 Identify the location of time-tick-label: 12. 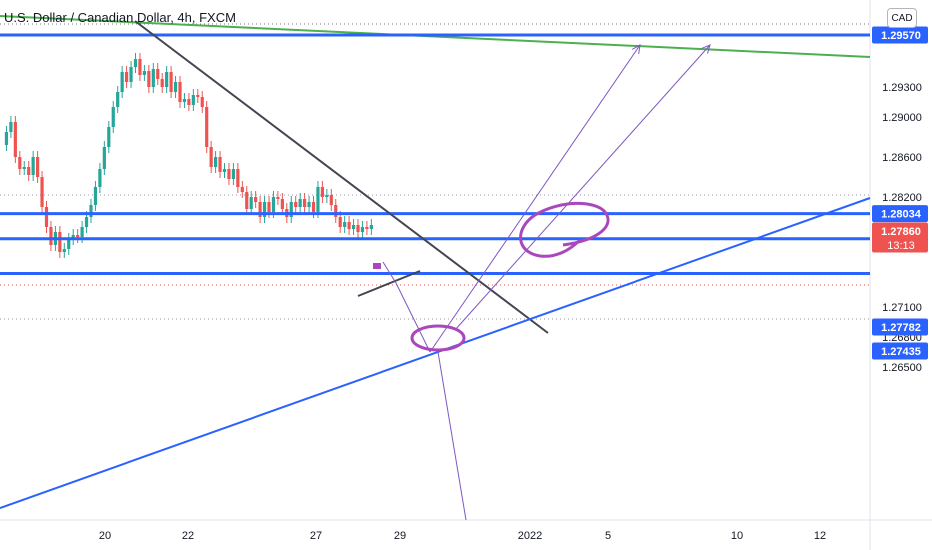
(820, 536).